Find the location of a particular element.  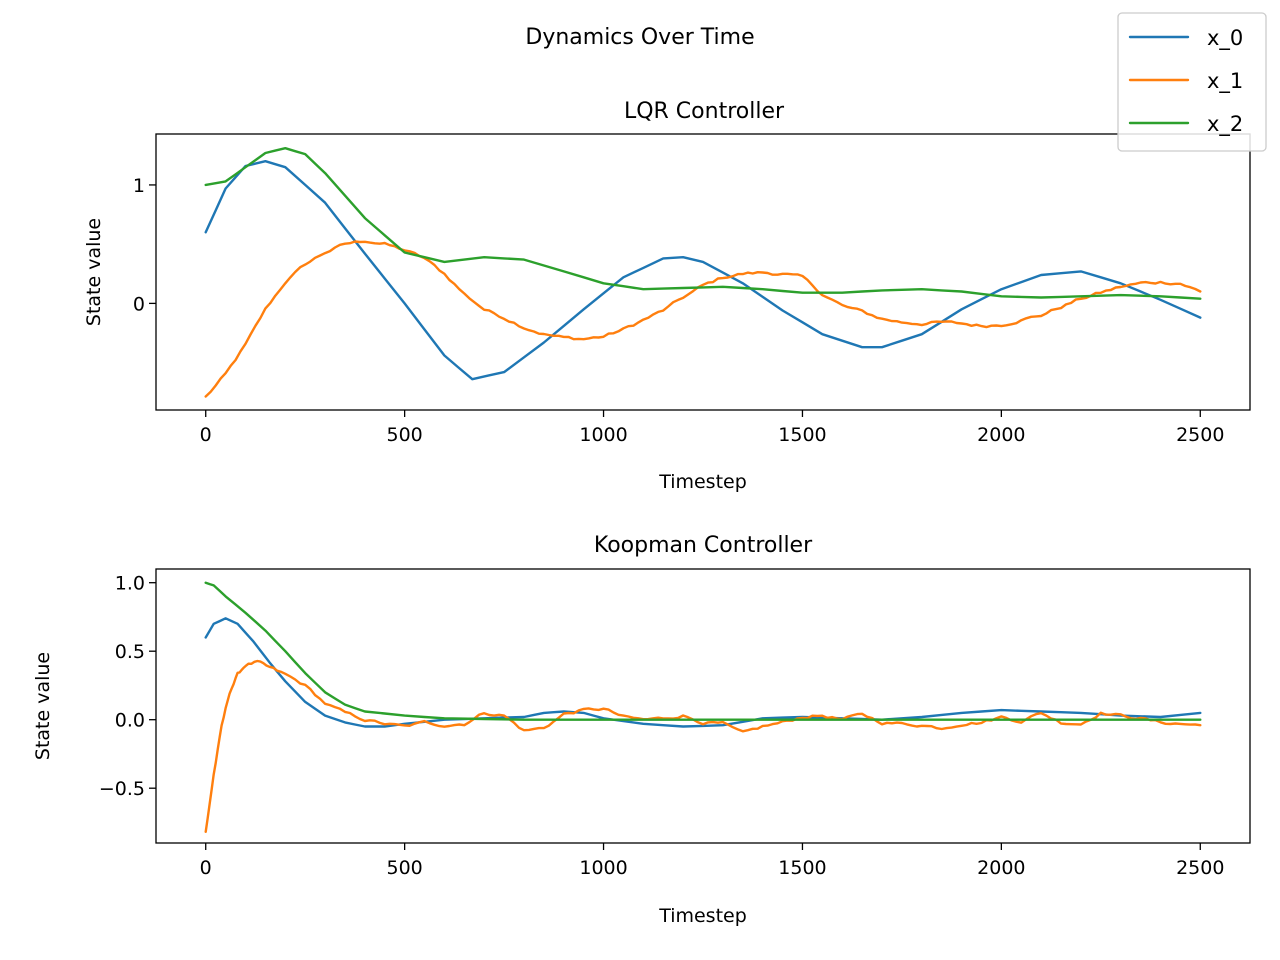

lqr-x-tick-label: 2500 is located at coordinates (1200, 435).